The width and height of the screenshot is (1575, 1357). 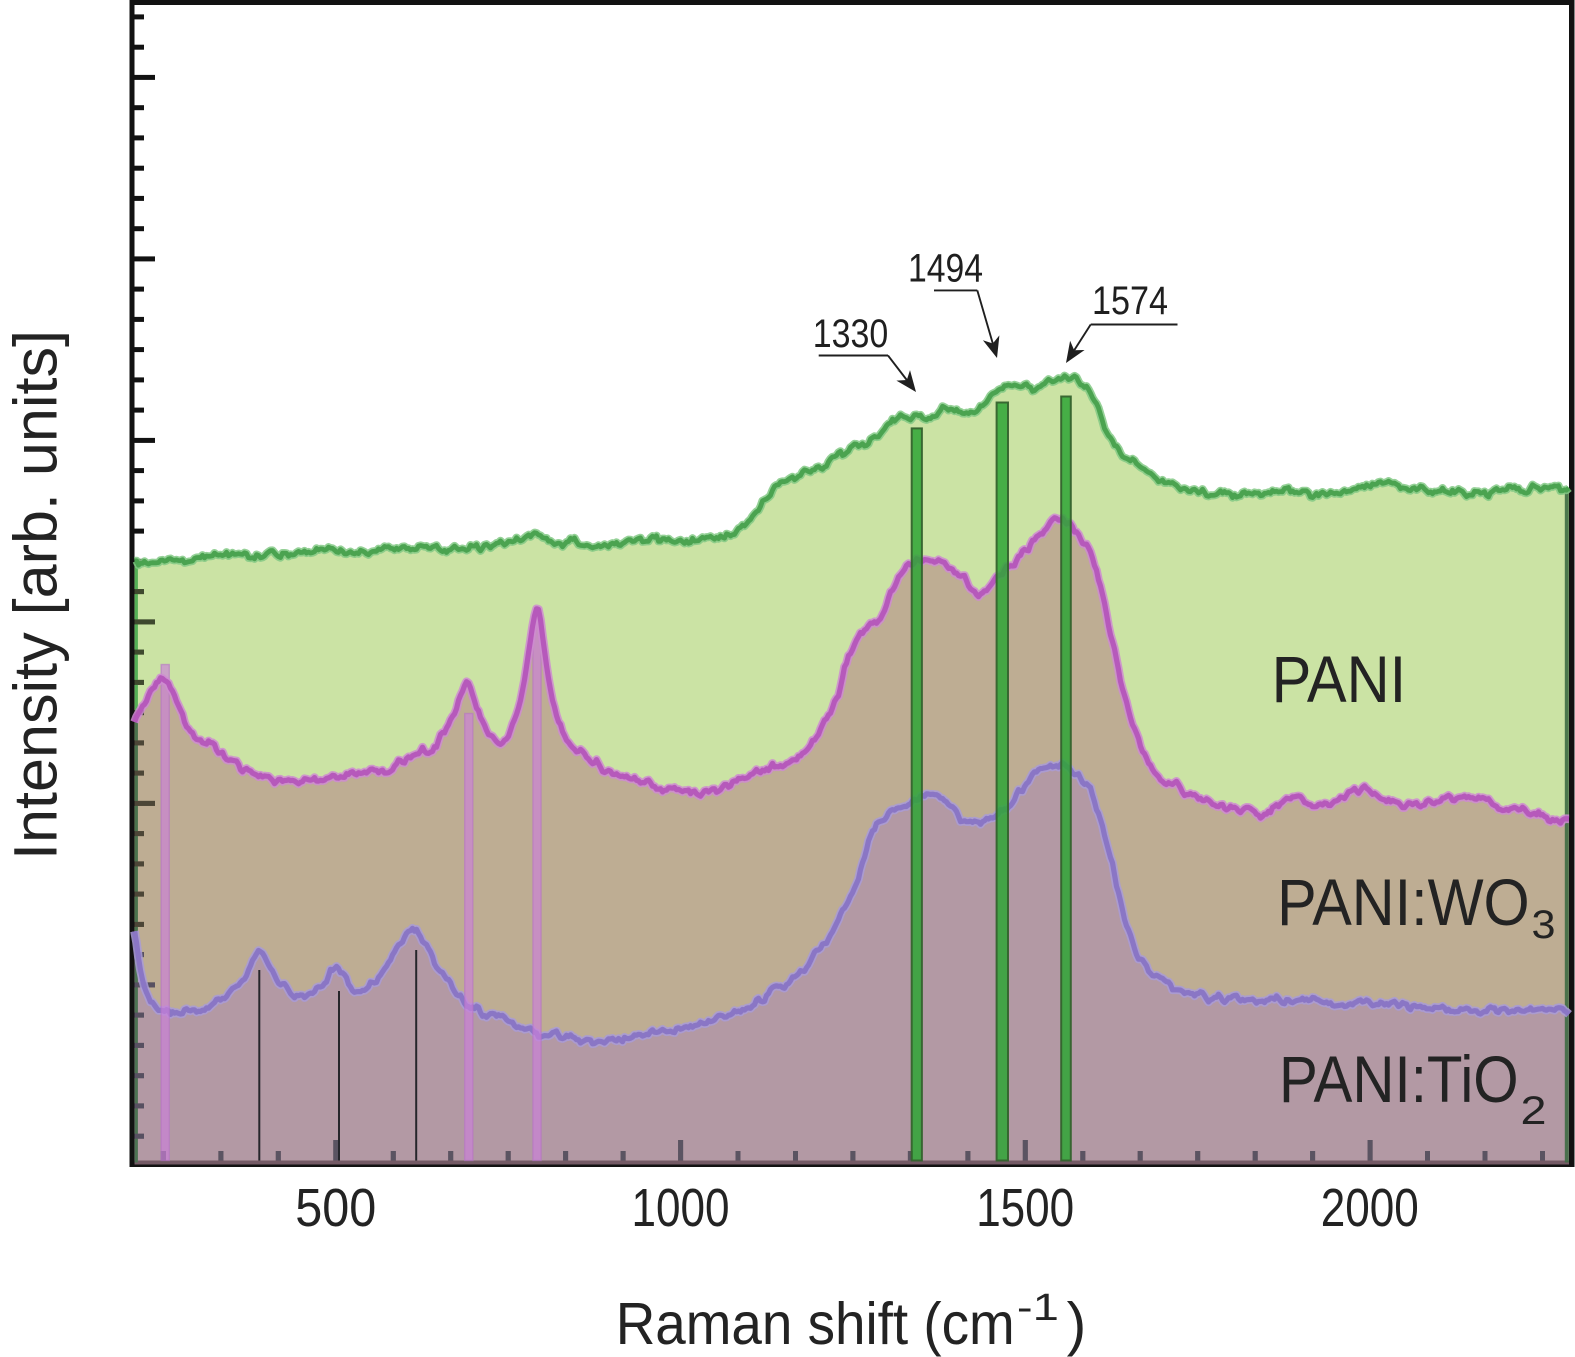 What do you see at coordinates (1130, 301) in the screenshot?
I see `svg-text: 1574` at bounding box center [1130, 301].